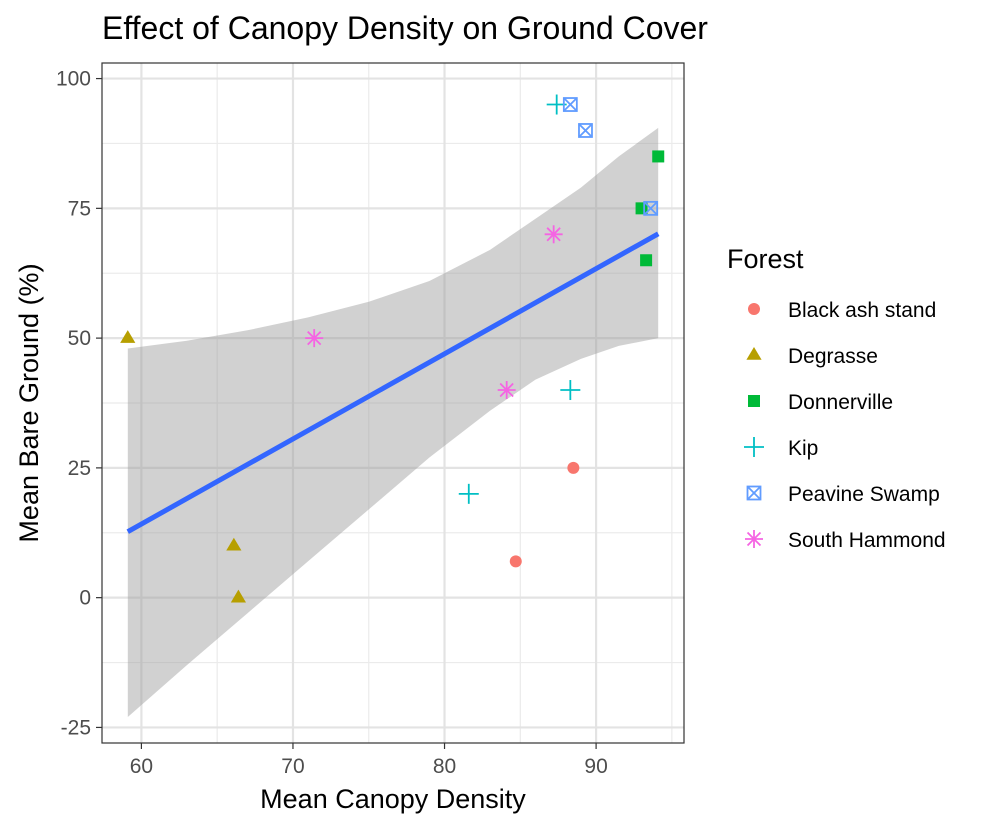 The image size is (994, 833). What do you see at coordinates (864, 494) in the screenshot?
I see `legend-label: Peavine Swamp` at bounding box center [864, 494].